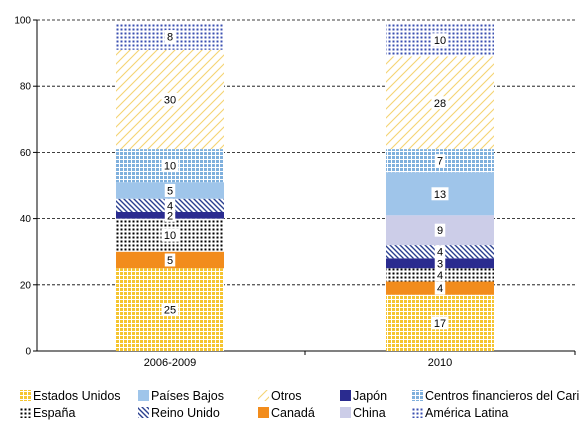 The image size is (579, 422). I want to click on y-tick-label-20: 20, so click(26, 285).